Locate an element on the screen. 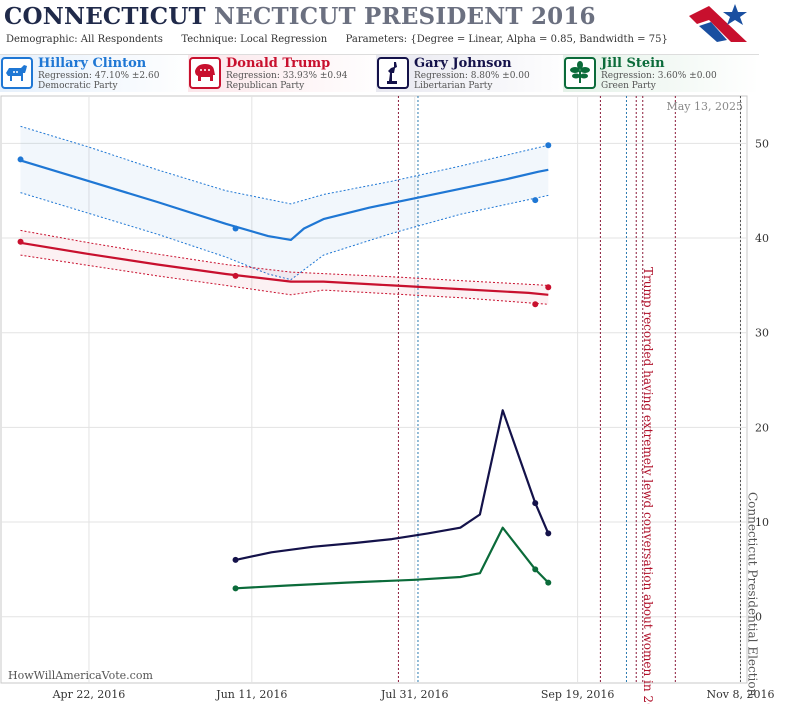  confidence-band is located at coordinates (284, 203).